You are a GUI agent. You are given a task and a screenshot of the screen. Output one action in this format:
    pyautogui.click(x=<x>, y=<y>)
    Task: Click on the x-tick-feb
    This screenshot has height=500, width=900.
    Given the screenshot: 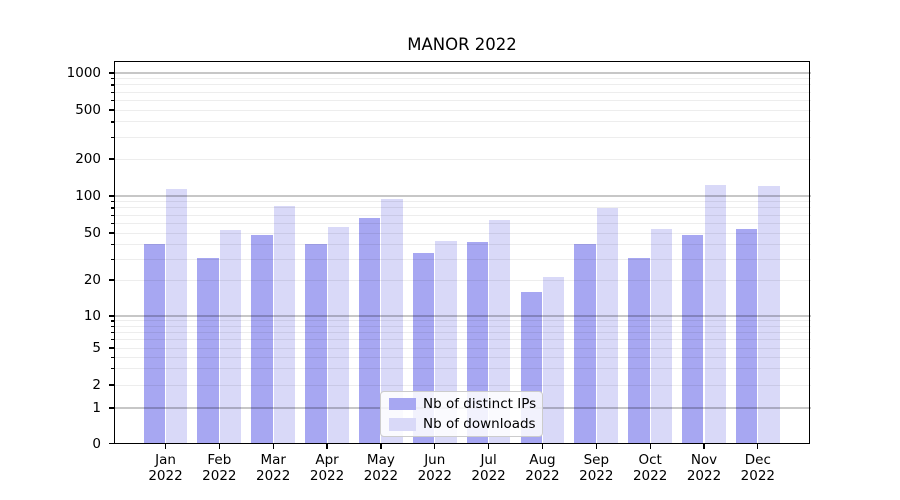 What is the action you would take?
    pyautogui.click(x=219, y=446)
    